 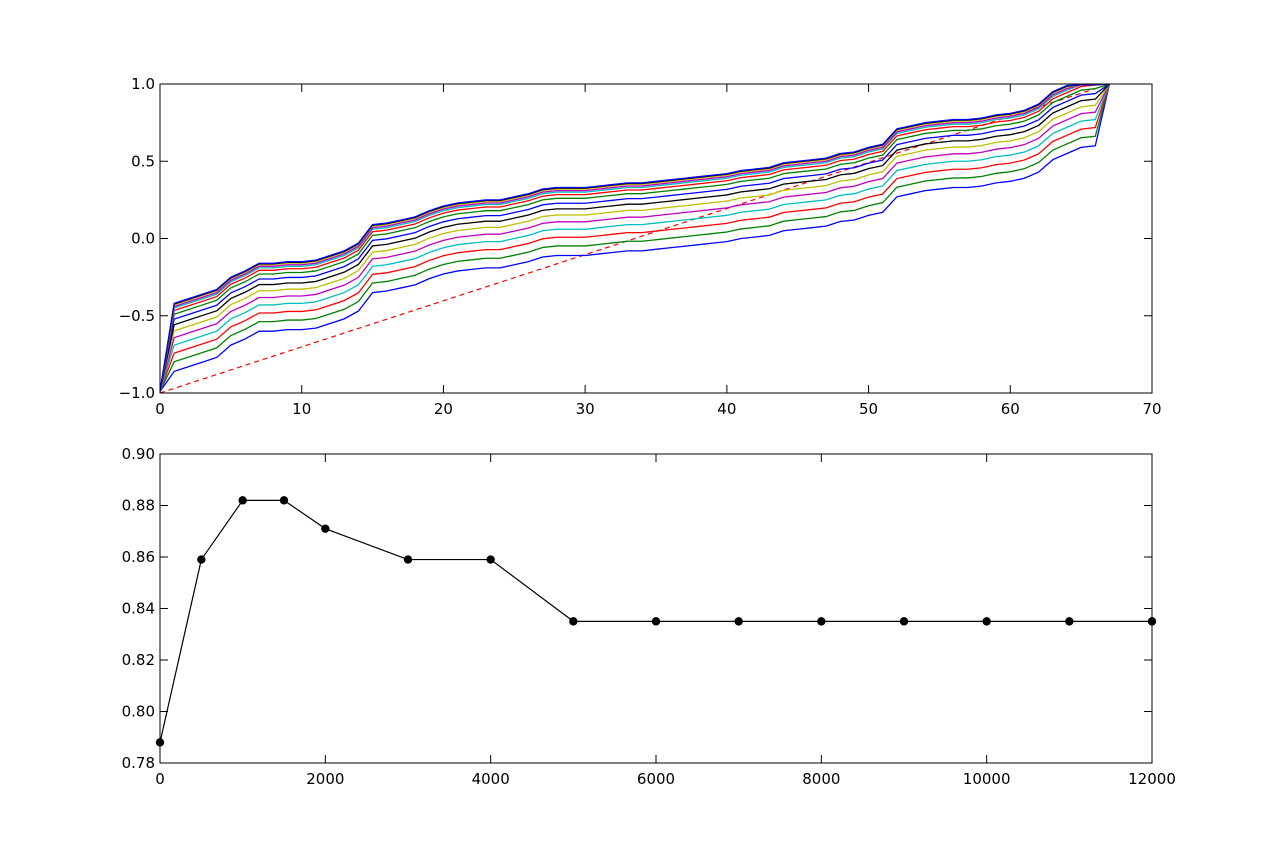 What do you see at coordinates (443, 409) in the screenshot?
I see `x-tick-label: 20` at bounding box center [443, 409].